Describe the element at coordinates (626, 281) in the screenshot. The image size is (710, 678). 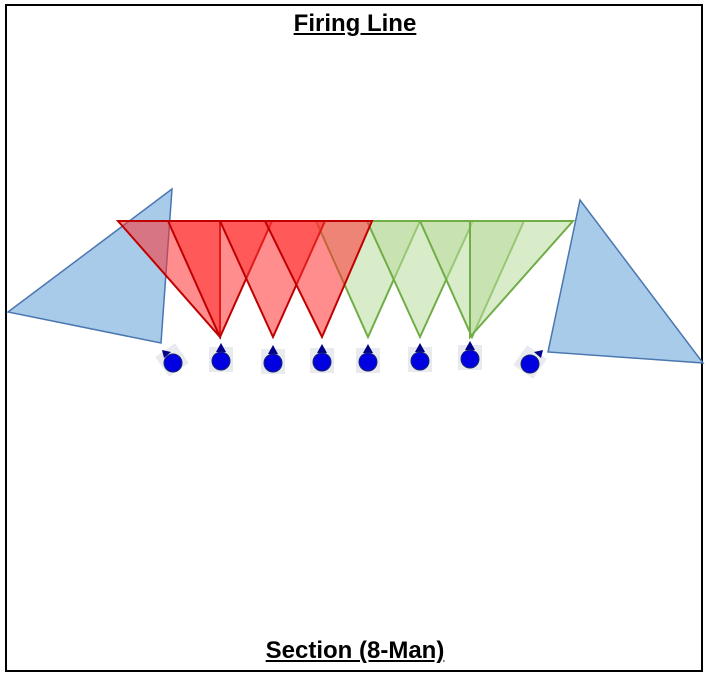
I see `right-flank-sector` at that location.